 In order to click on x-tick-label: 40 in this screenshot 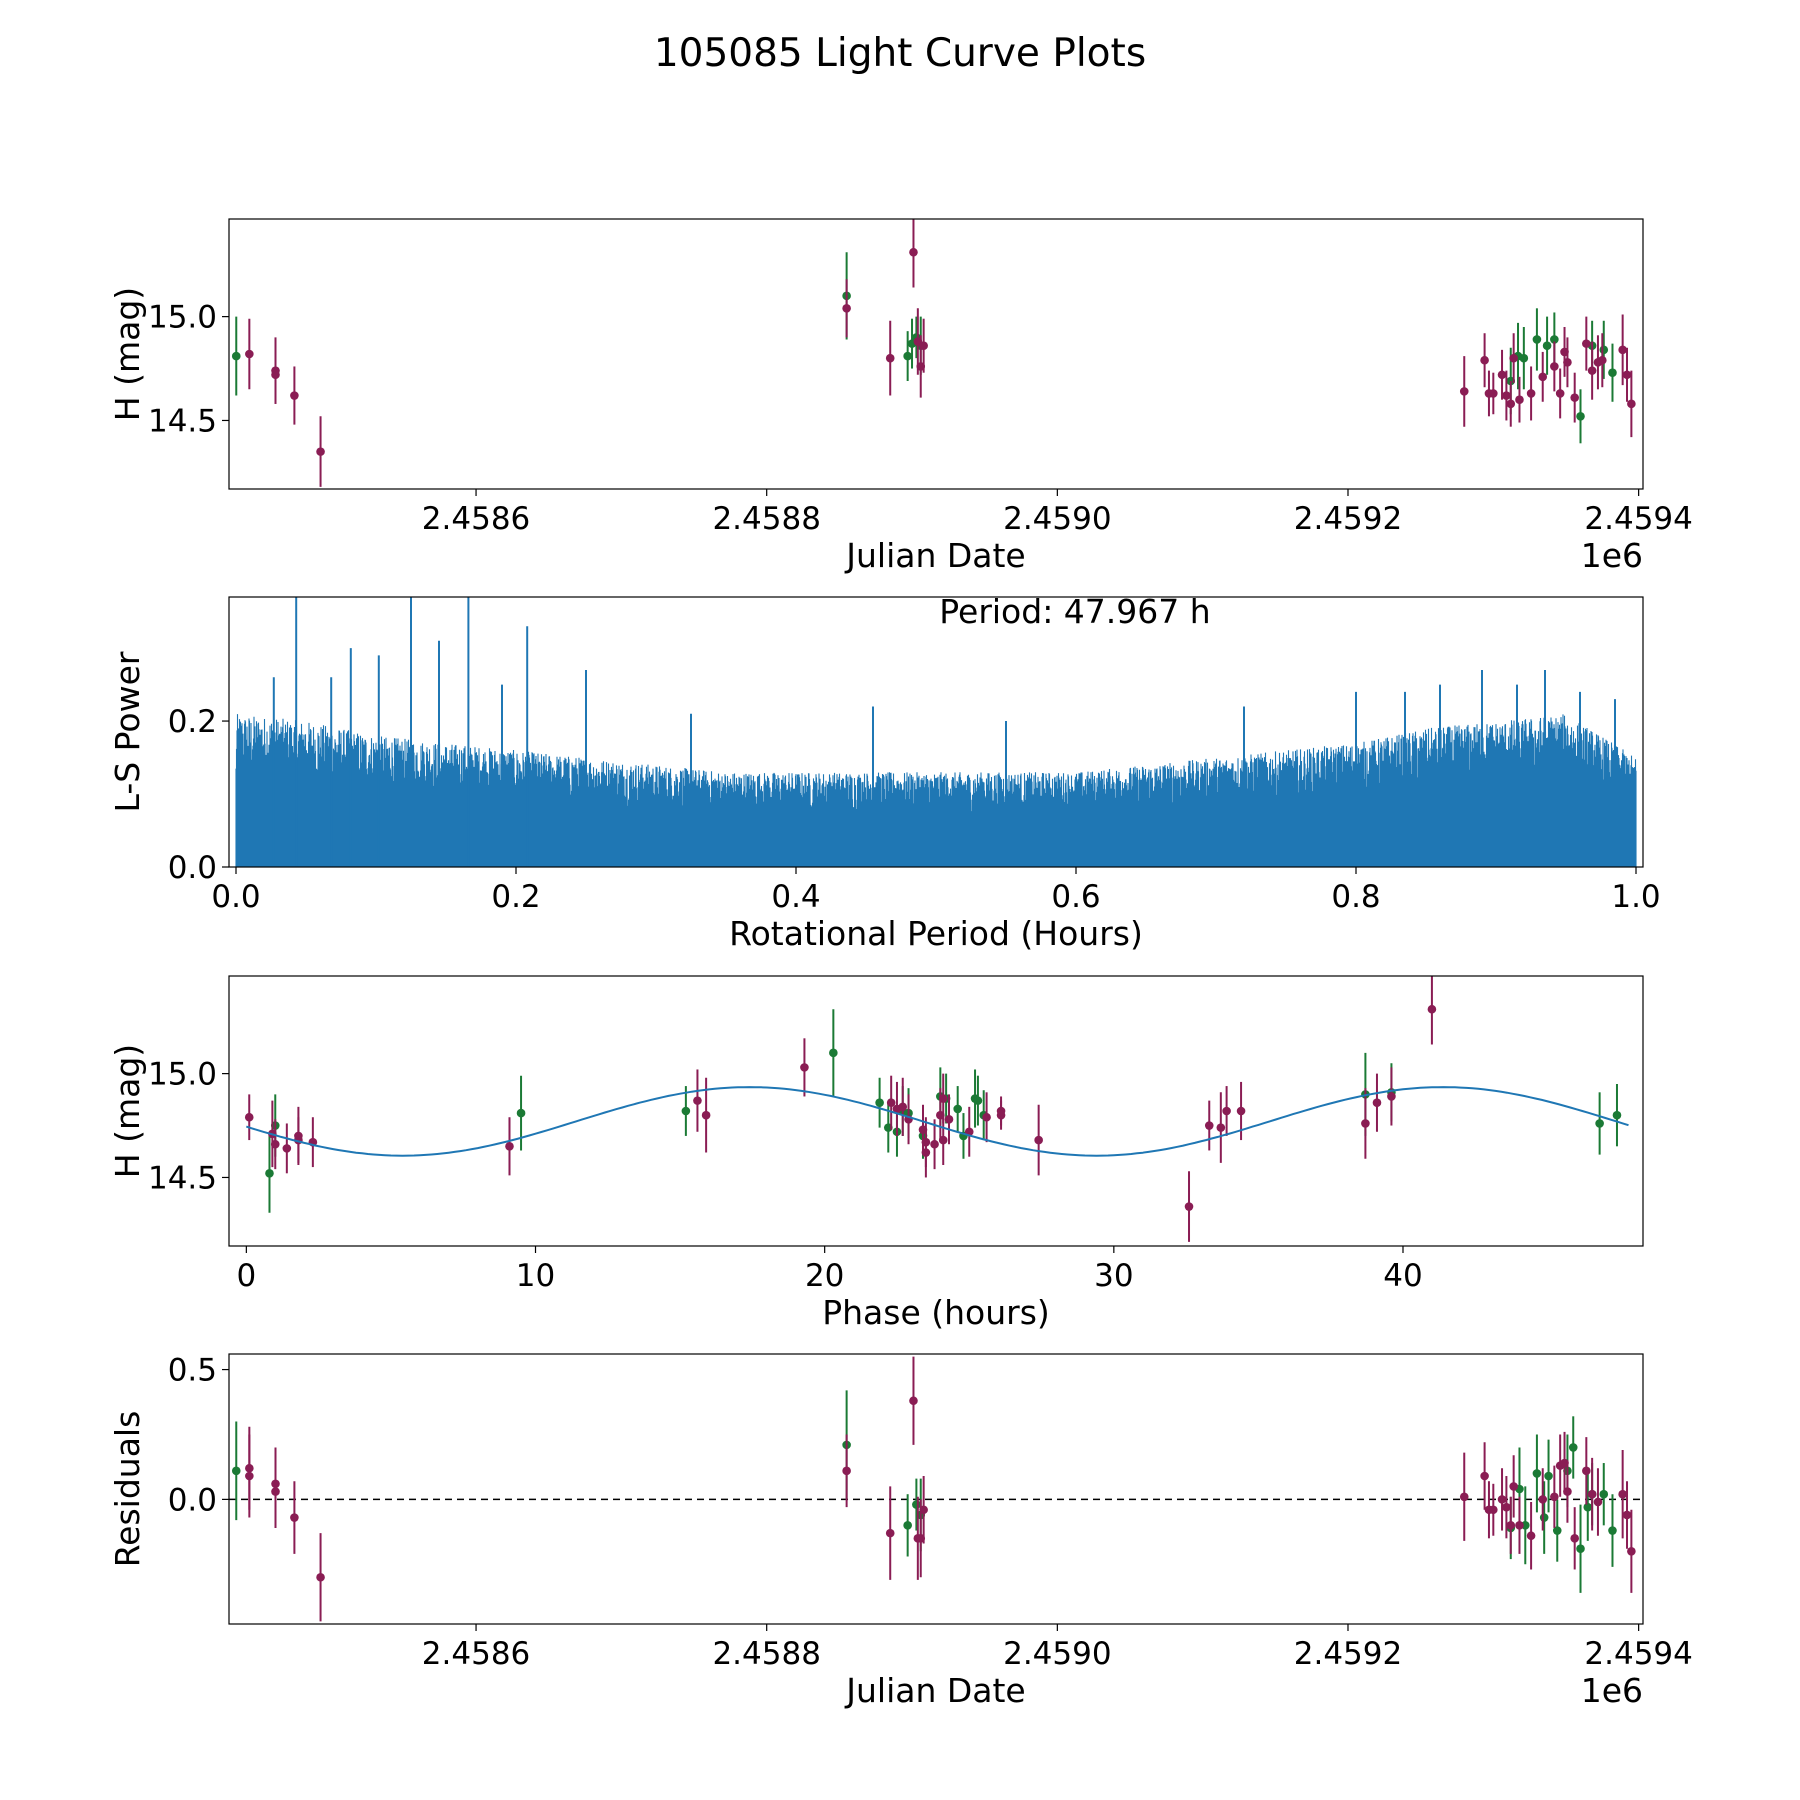, I will do `click(1402, 1276)`.